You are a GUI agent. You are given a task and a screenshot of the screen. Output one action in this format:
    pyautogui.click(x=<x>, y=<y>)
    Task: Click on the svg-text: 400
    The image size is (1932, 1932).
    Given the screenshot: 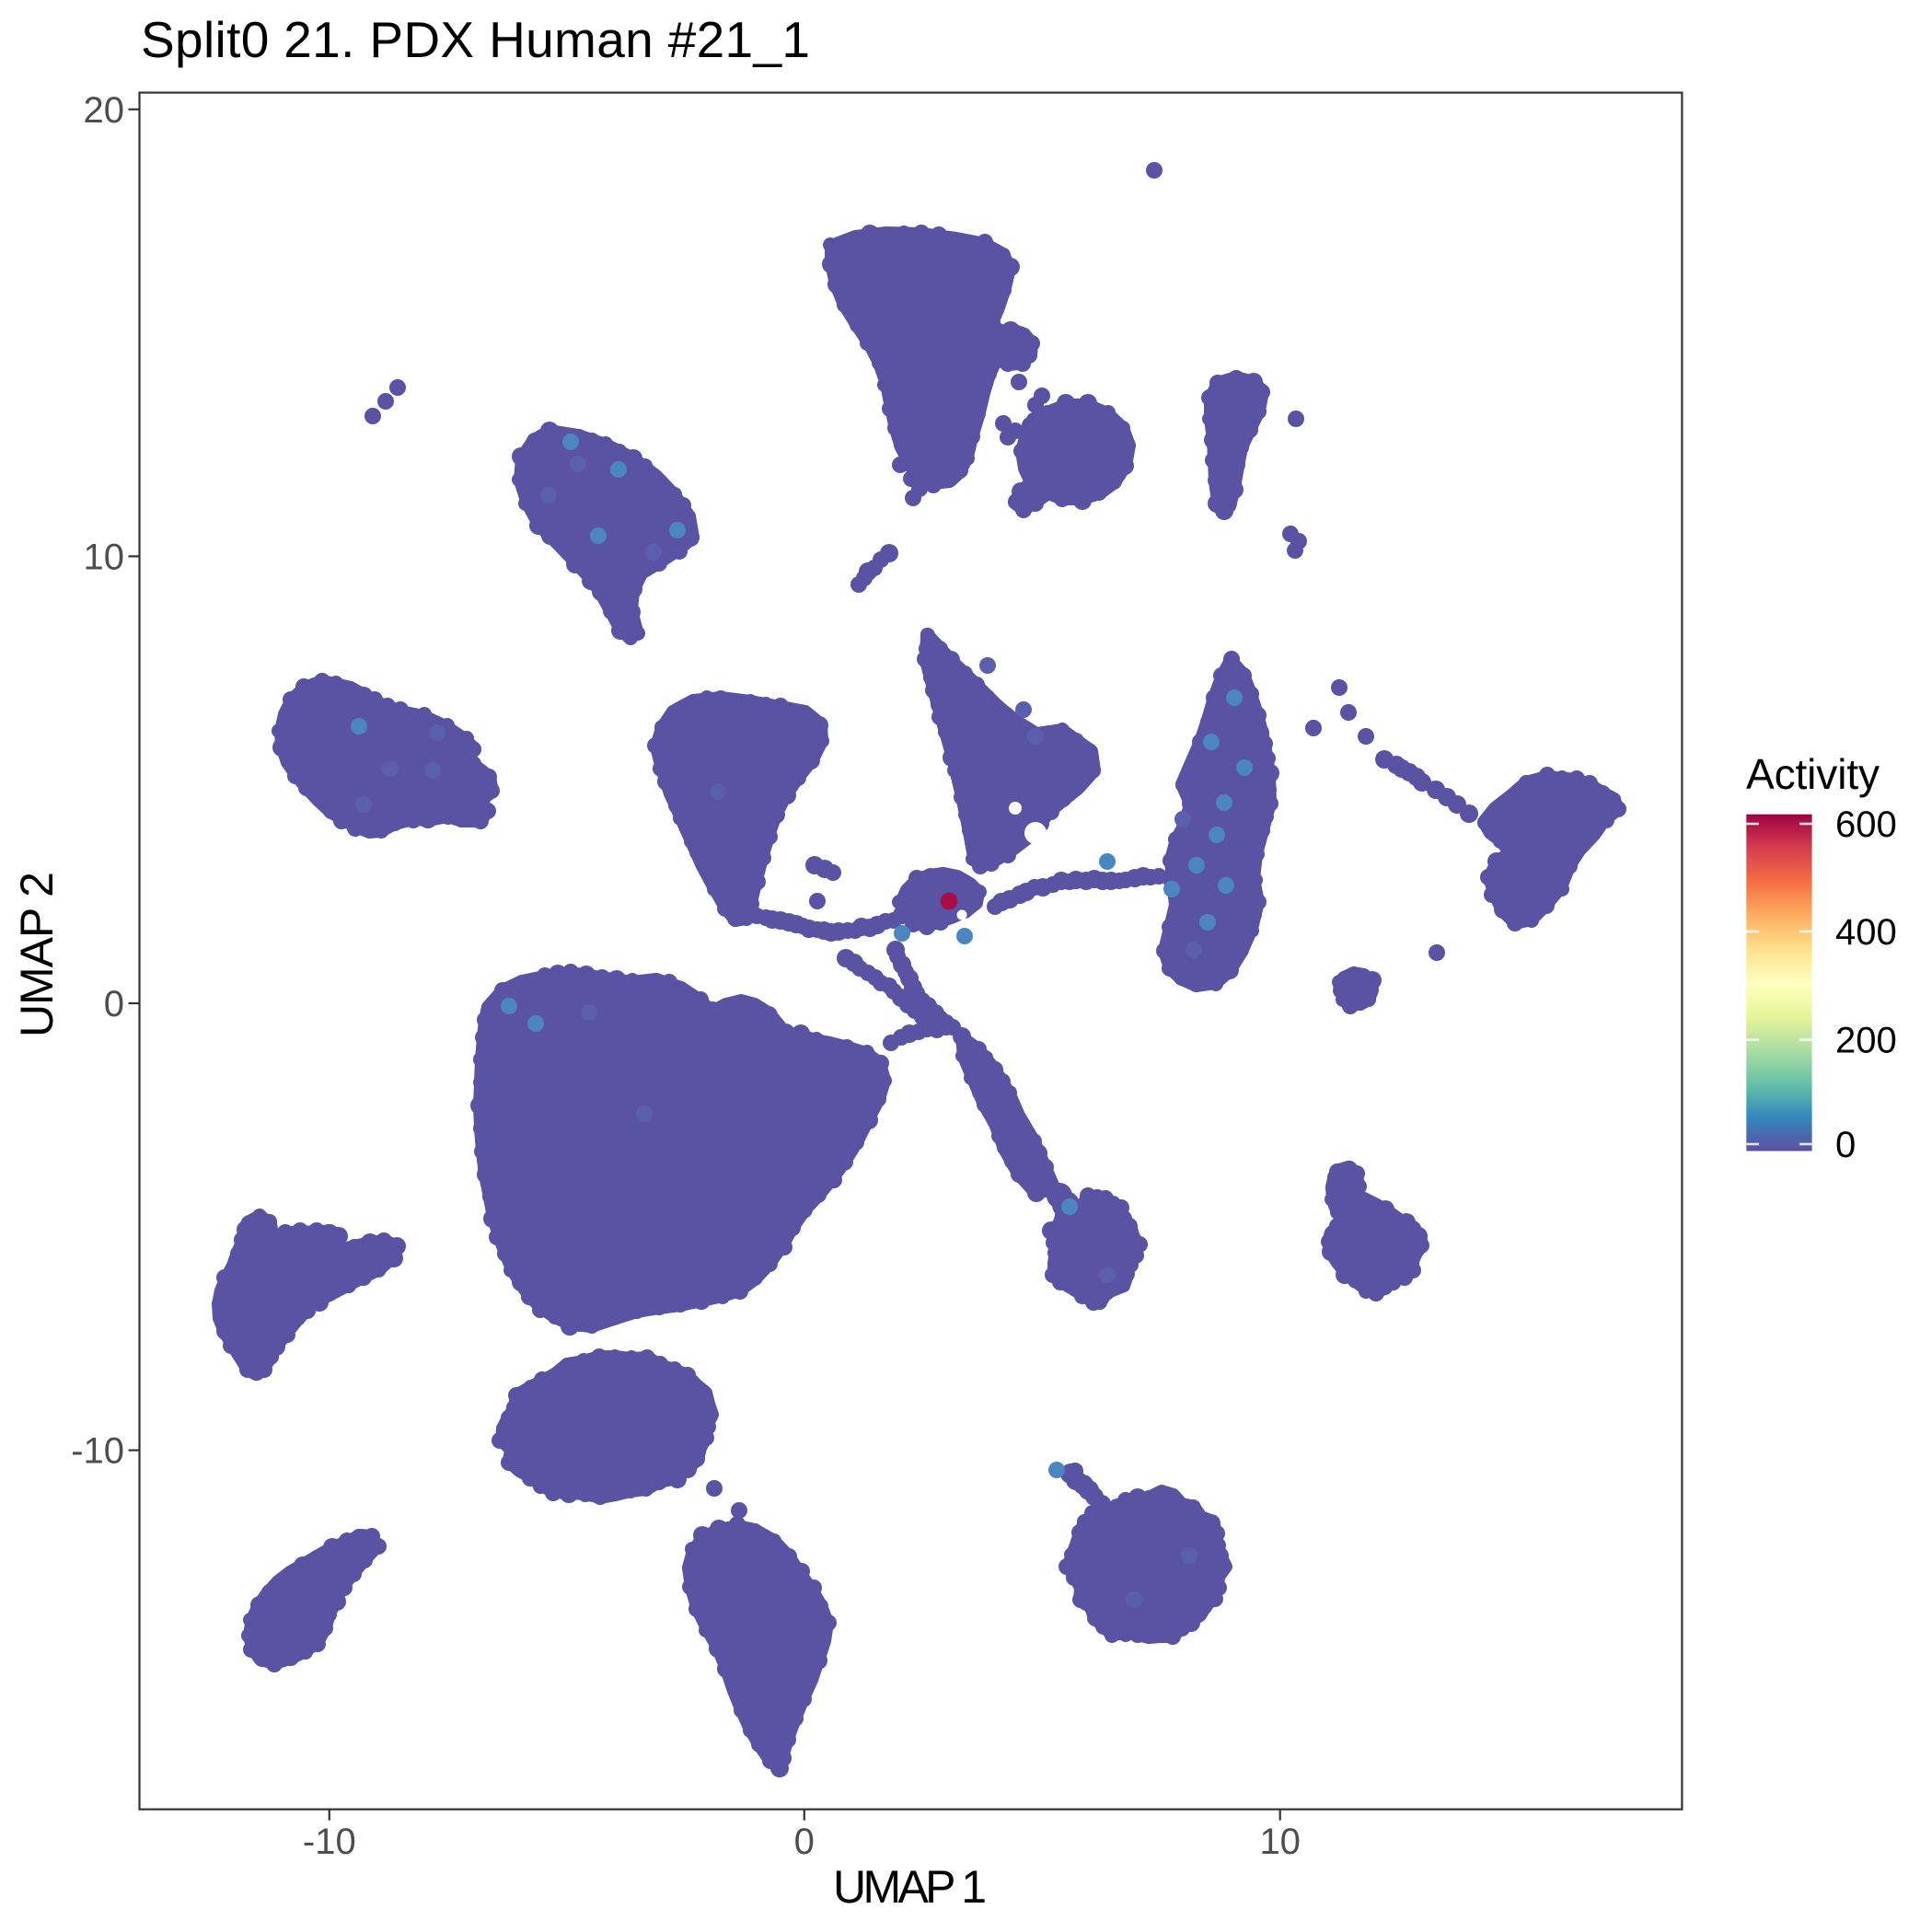 What is the action you would take?
    pyautogui.click(x=1866, y=933)
    